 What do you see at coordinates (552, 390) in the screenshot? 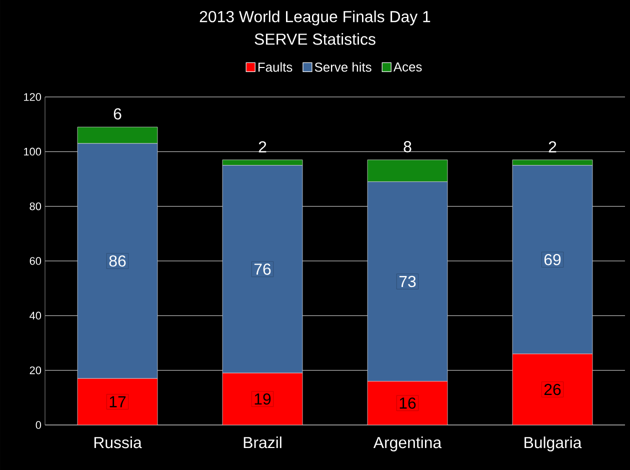
I see `data-label: 26` at bounding box center [552, 390].